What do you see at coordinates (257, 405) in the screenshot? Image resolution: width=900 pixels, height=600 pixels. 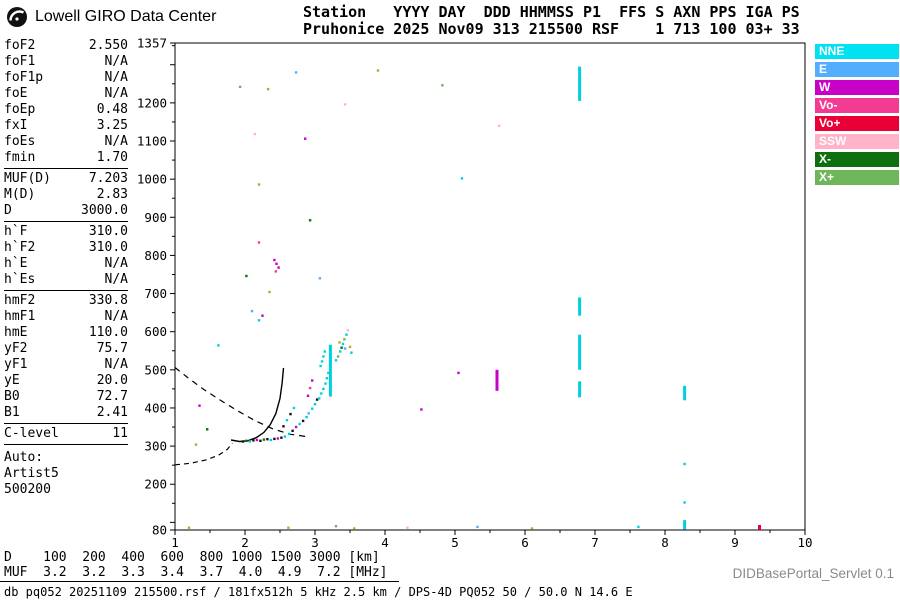 I see `fitted-trace-curve` at bounding box center [257, 405].